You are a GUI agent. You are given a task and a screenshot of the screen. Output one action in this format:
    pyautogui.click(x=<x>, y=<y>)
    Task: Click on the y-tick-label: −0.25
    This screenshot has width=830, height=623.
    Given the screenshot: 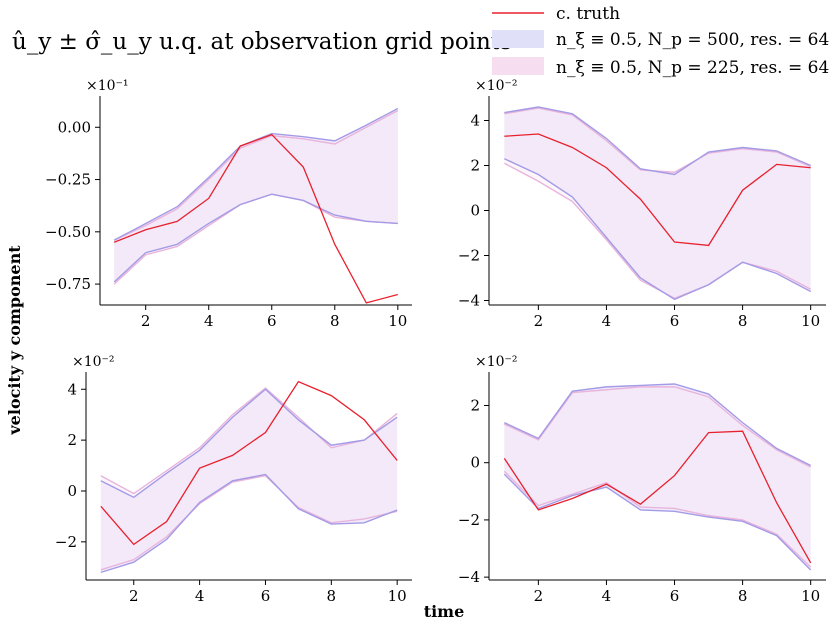 What is the action you would take?
    pyautogui.click(x=68, y=180)
    